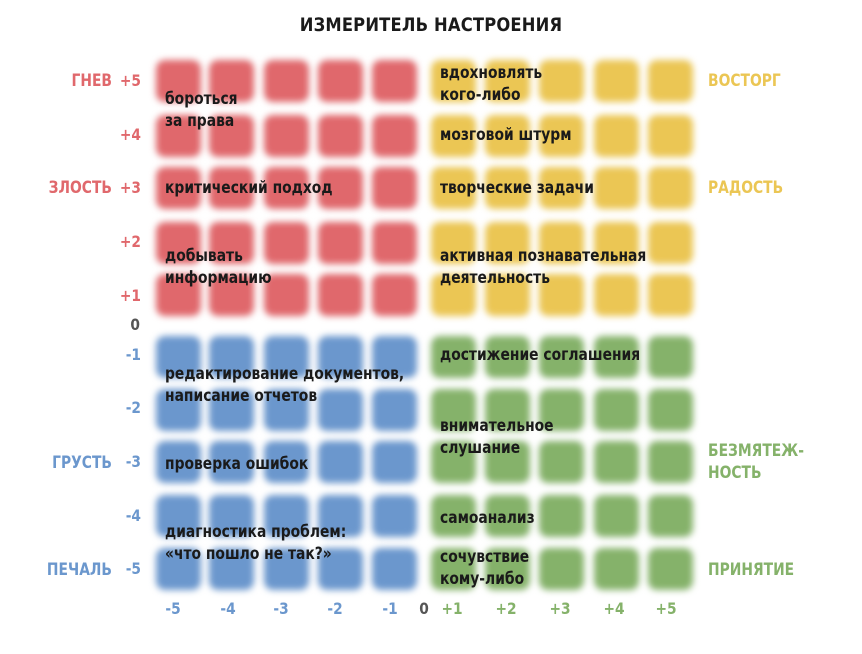 This screenshot has width=862, height=654. I want to click on emotion-label-sadness: ГРУСТЬ, so click(82, 462).